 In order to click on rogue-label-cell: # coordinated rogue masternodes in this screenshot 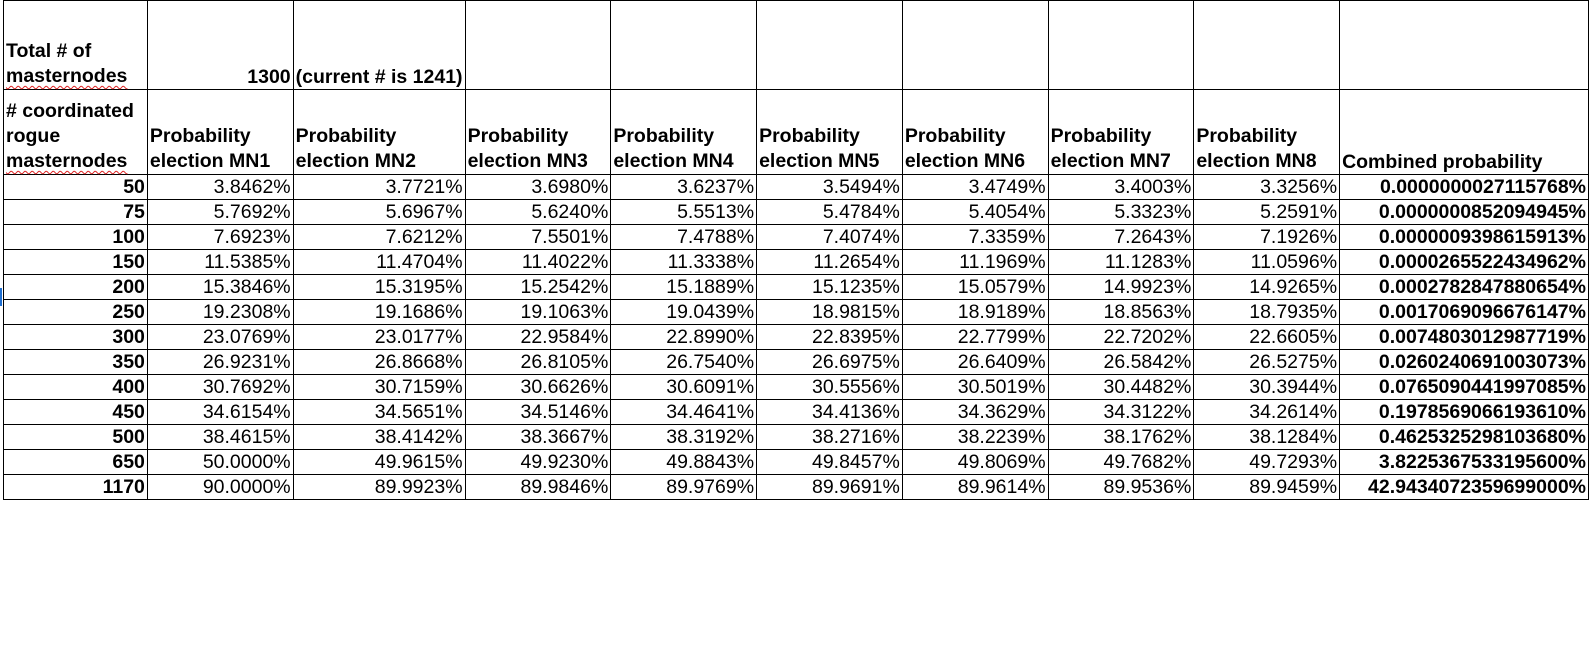, I will do `click(75, 132)`.